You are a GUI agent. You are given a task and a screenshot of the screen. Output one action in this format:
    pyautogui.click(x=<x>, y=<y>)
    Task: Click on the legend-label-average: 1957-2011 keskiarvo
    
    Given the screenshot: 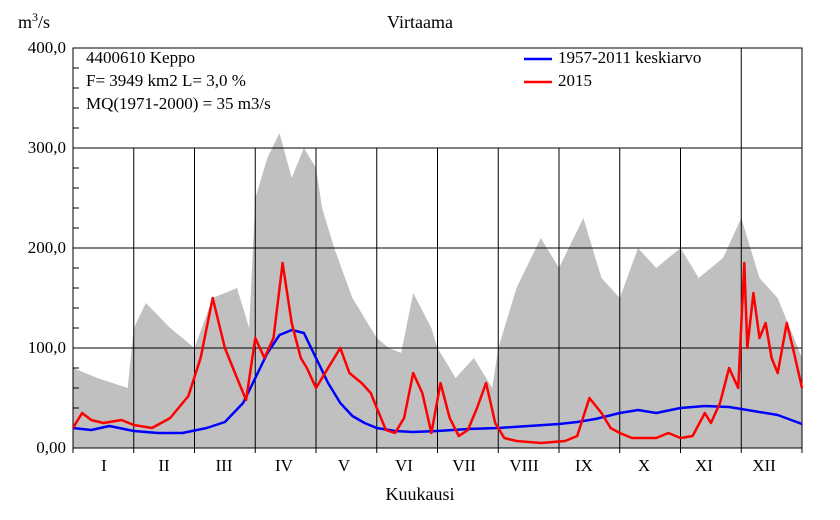 What is the action you would take?
    pyautogui.click(x=630, y=57)
    